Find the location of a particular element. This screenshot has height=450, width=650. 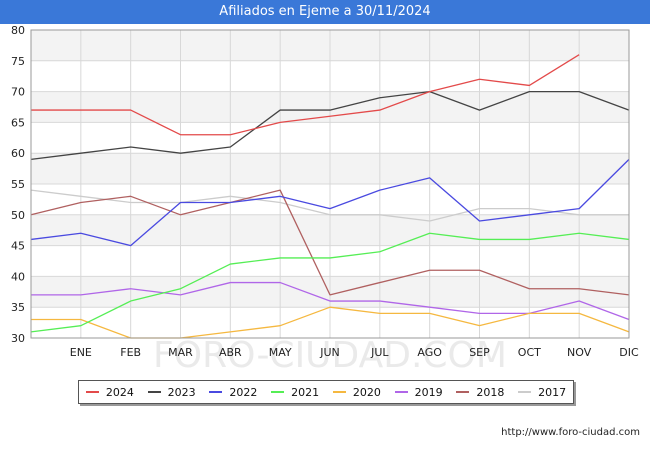

y-tick-label: 75 is located at coordinates (18, 61).